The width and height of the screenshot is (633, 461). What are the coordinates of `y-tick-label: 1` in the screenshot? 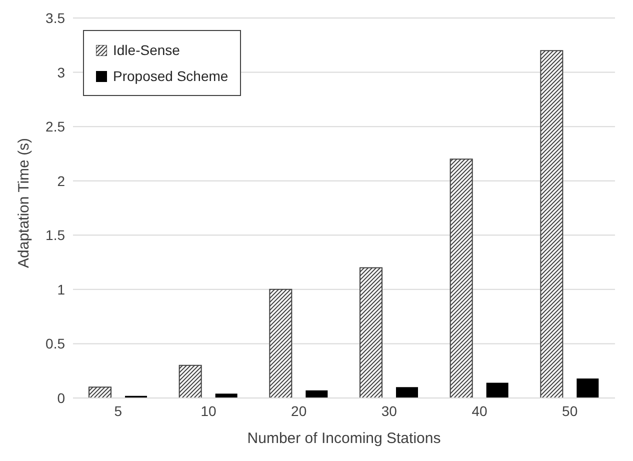 It's located at (61, 289).